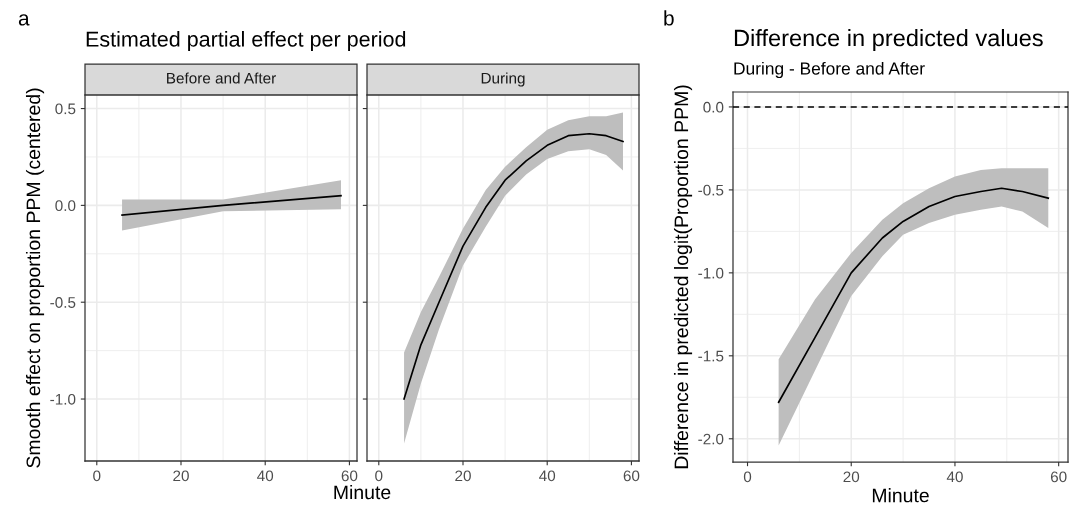  I want to click on chart-title: Estimated partial effect per period, so click(246, 41).